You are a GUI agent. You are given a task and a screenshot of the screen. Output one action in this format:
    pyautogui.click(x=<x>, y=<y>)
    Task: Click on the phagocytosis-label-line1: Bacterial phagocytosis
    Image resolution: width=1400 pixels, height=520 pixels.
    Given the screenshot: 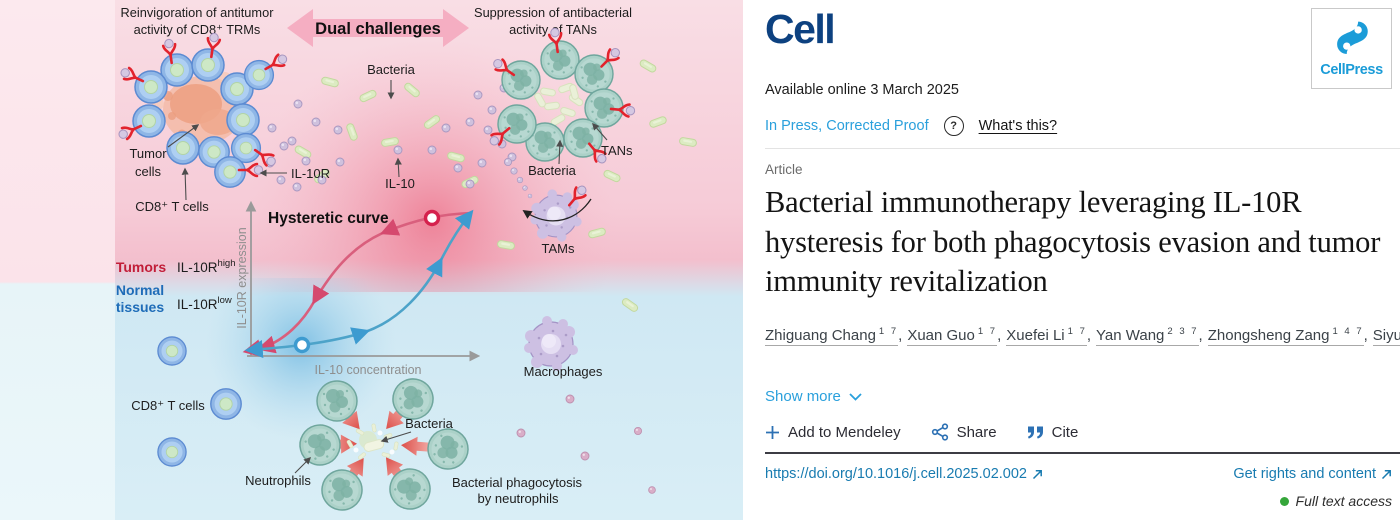 What is the action you would take?
    pyautogui.click(x=517, y=482)
    